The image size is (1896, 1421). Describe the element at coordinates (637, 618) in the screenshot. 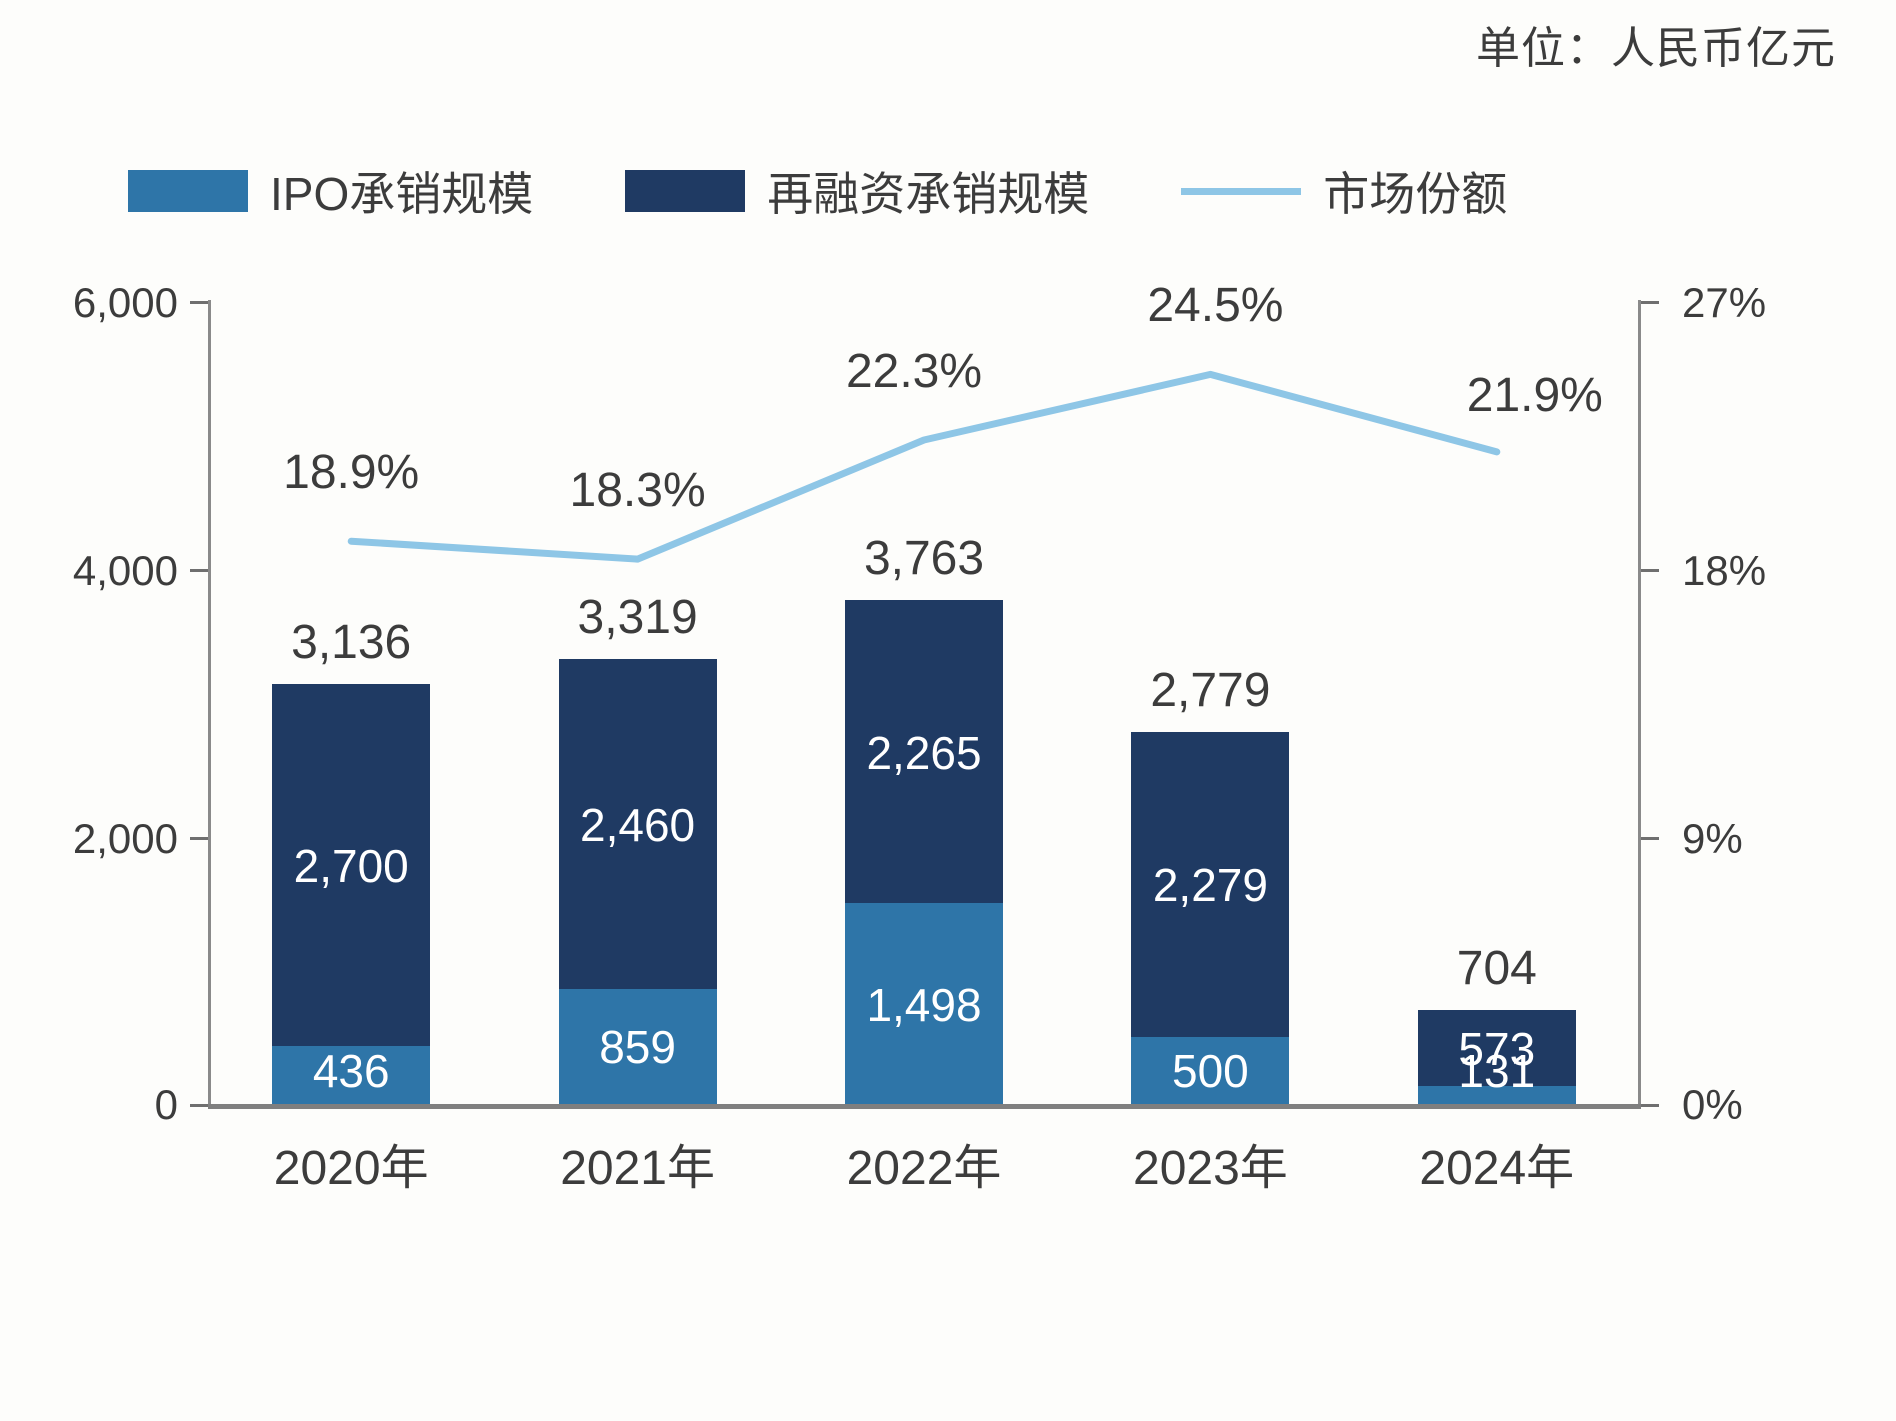

I see `bar-total-label: 3,319` at that location.